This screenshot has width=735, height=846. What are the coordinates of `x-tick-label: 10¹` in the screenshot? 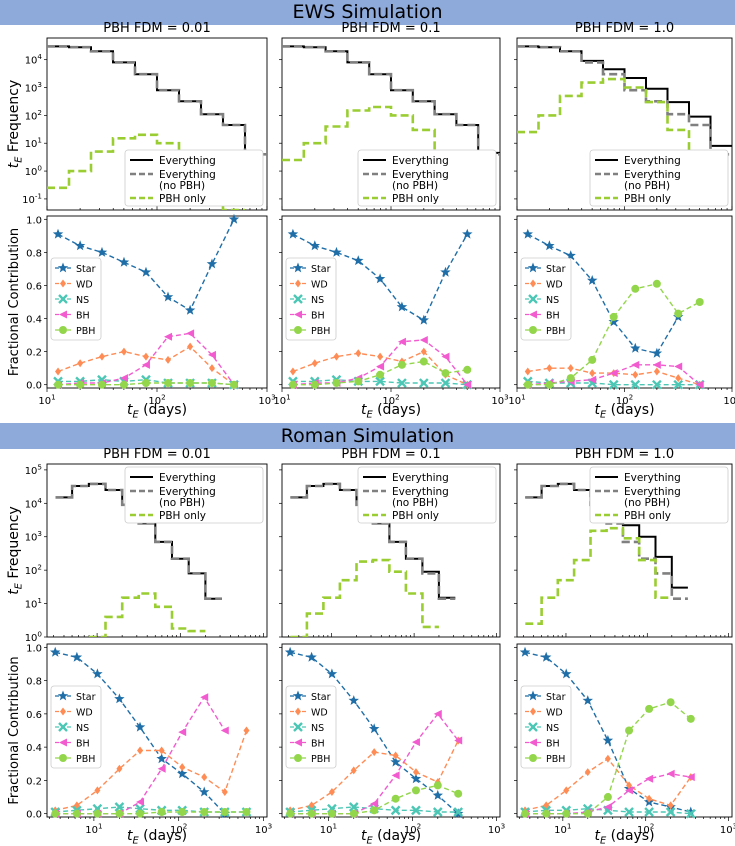 It's located at (46, 400).